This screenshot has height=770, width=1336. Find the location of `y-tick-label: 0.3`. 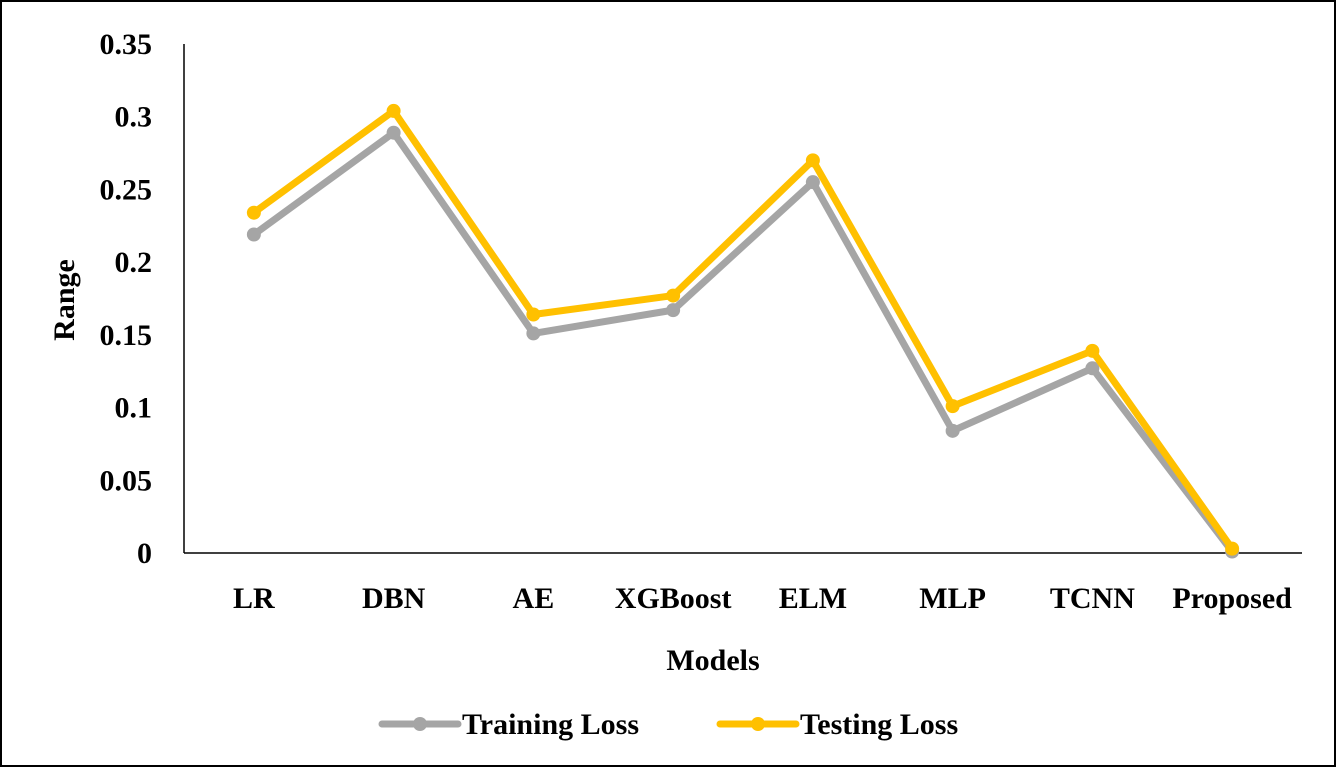

y-tick-label: 0.3 is located at coordinates (134, 117).